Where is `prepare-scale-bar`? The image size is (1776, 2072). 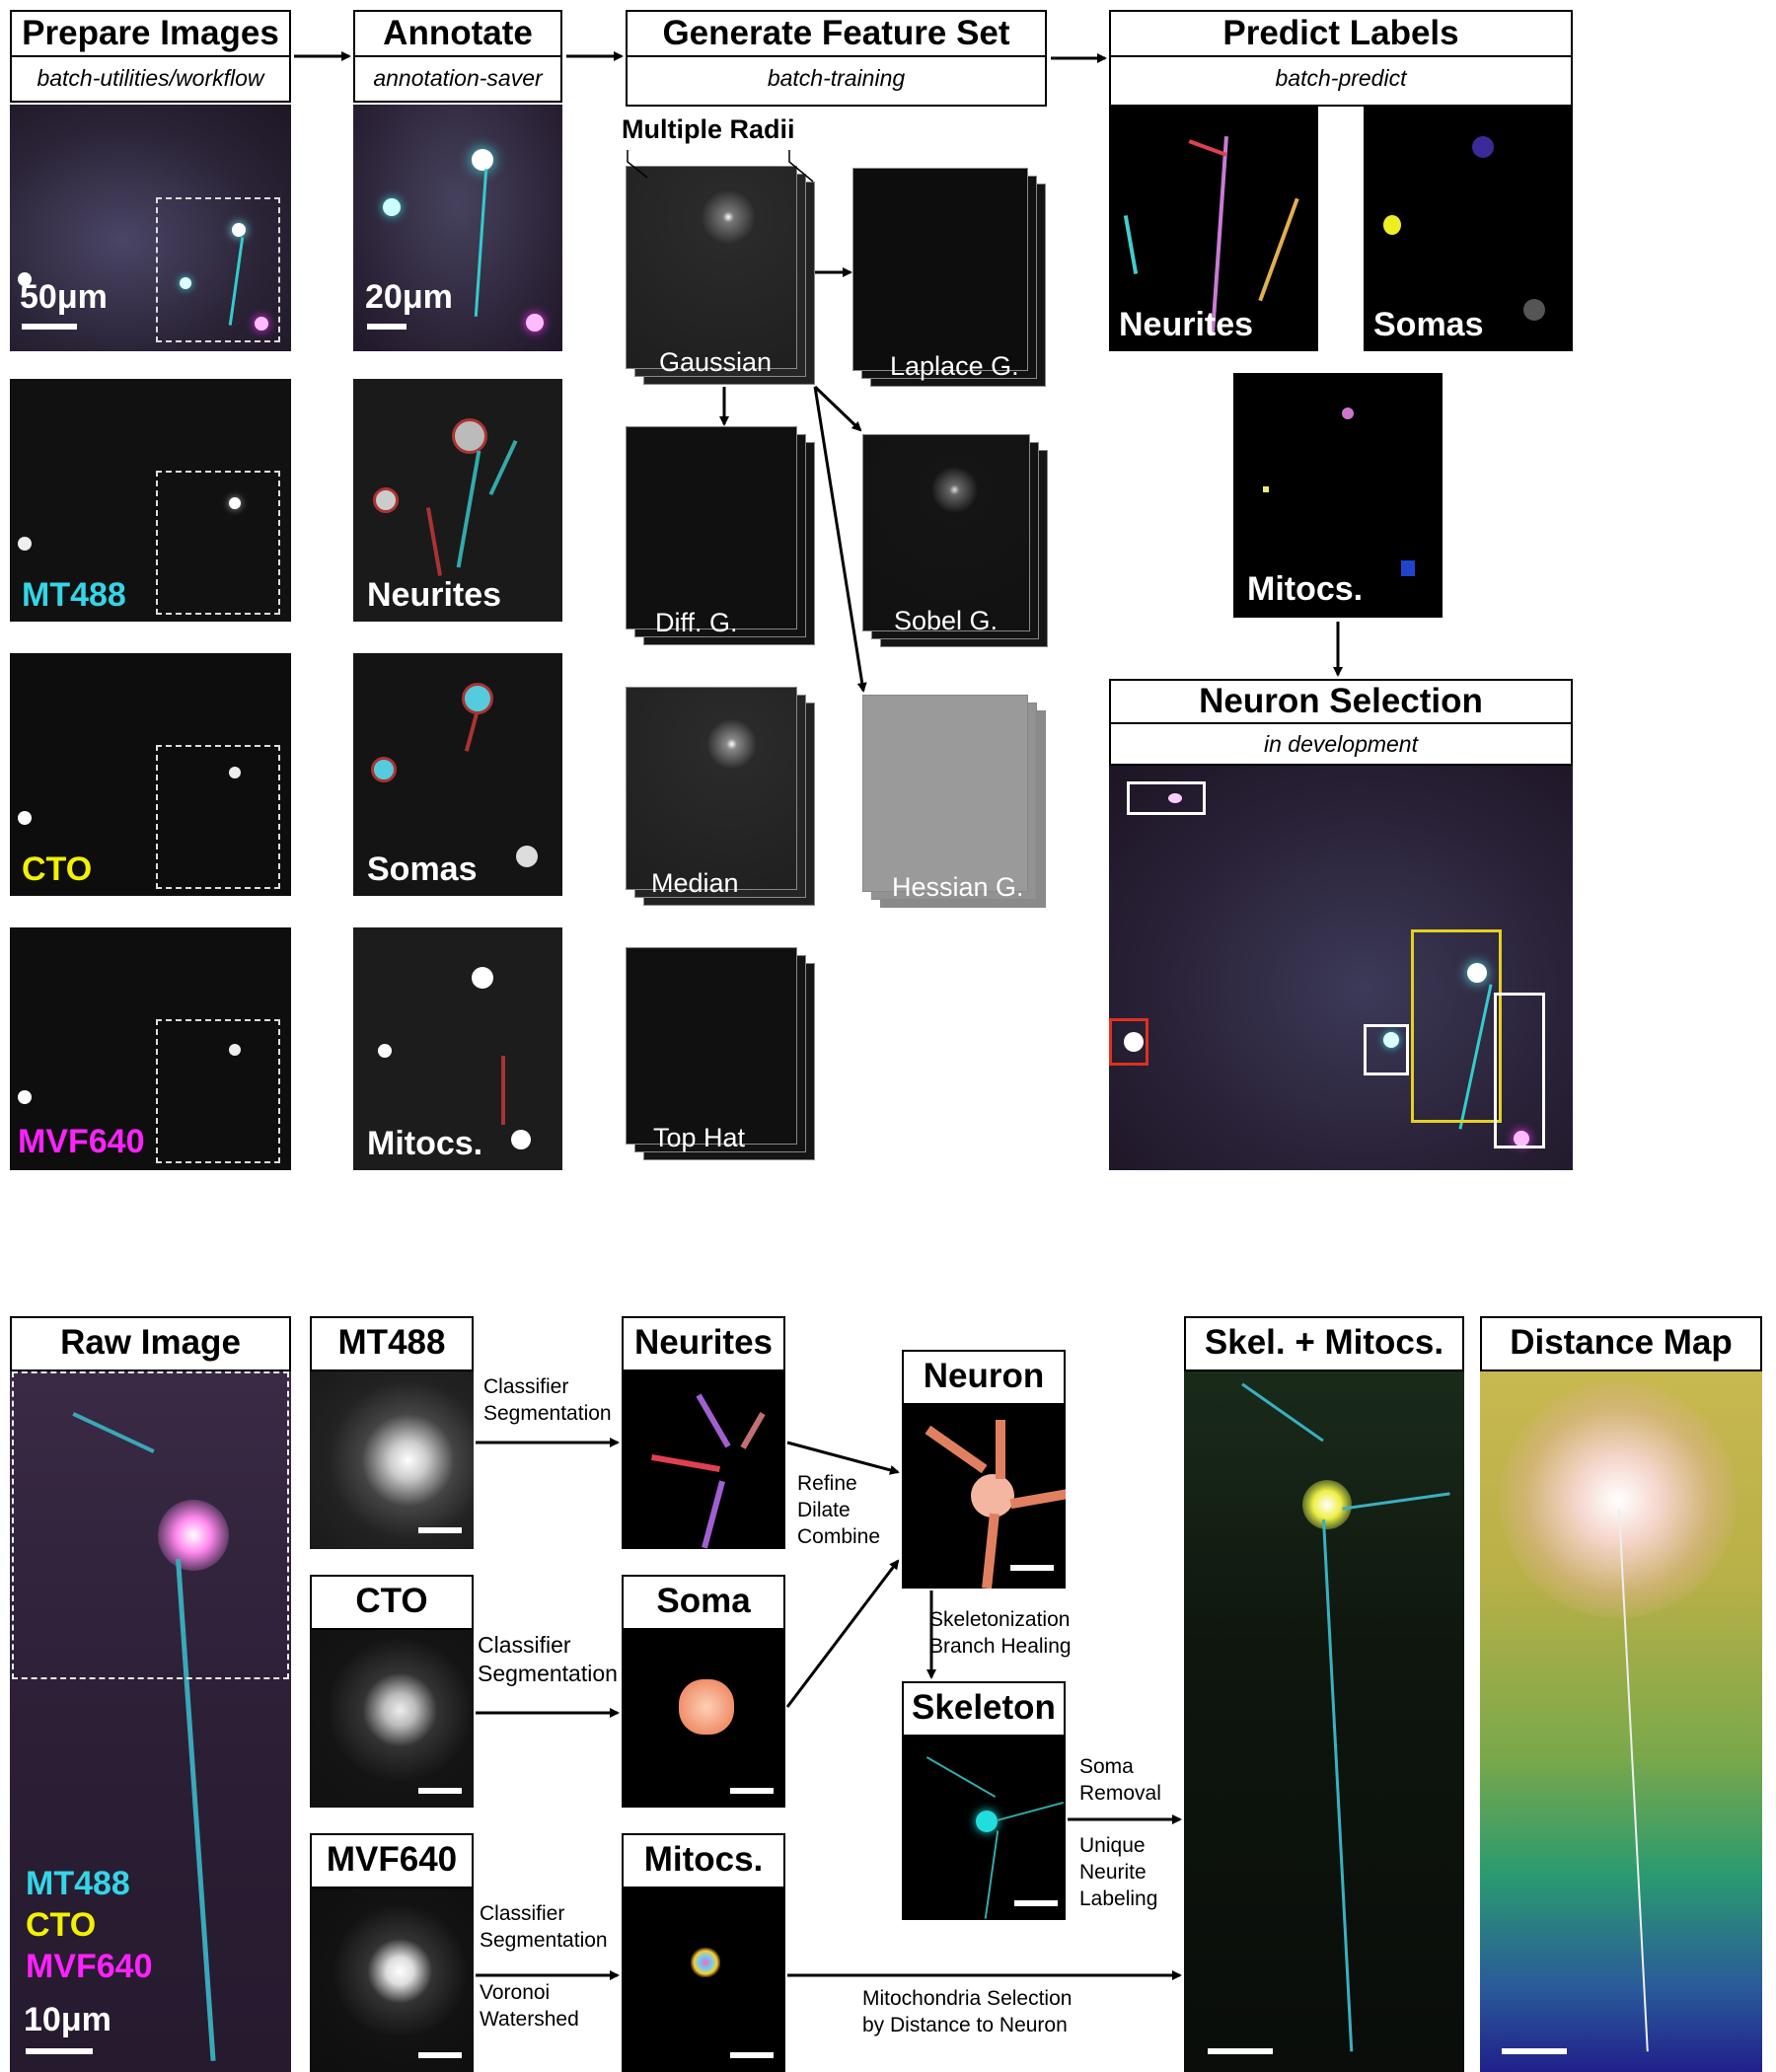
prepare-scale-bar is located at coordinates (50, 327).